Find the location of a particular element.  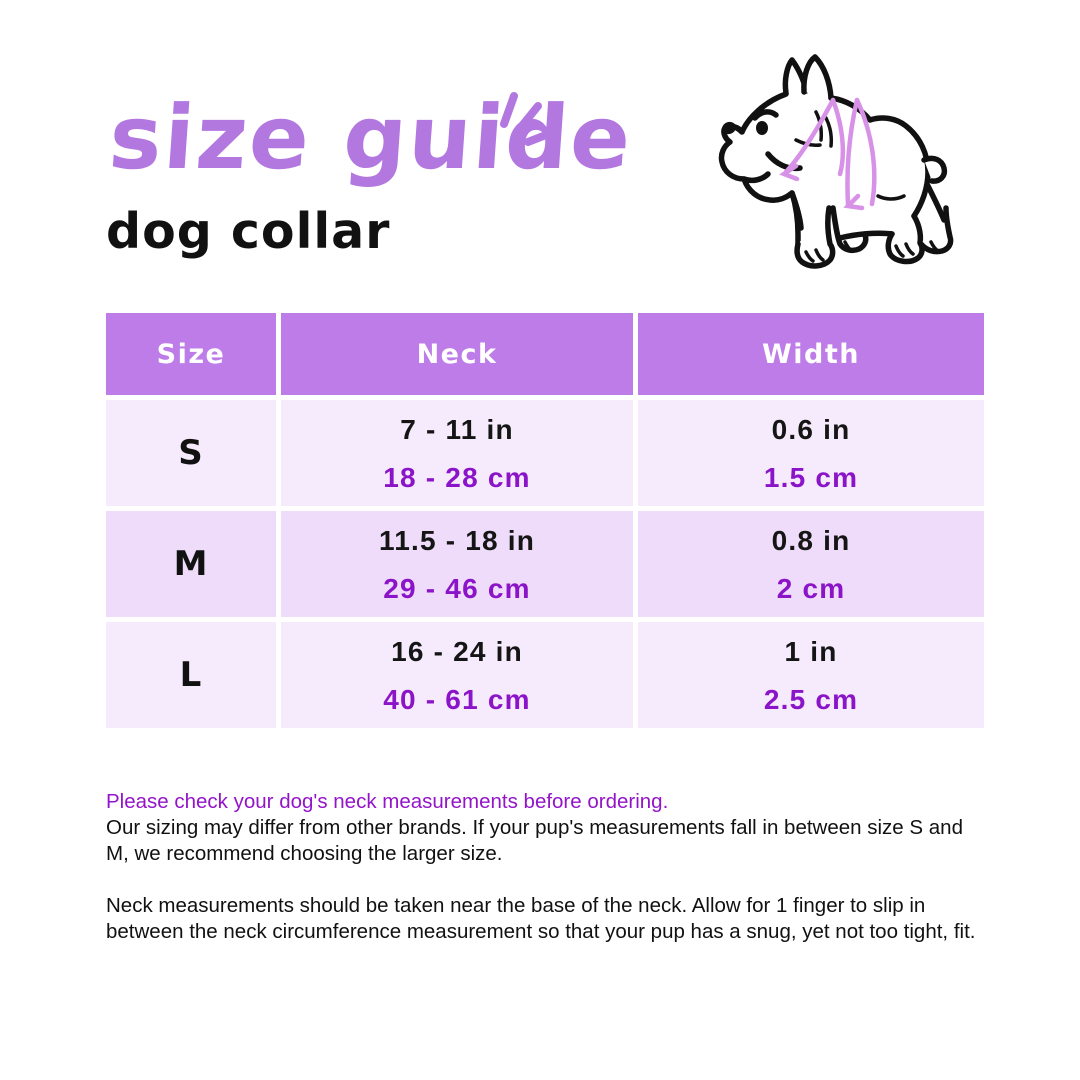

cell-width: 0.6 in 1.5 cm is located at coordinates (811, 453).